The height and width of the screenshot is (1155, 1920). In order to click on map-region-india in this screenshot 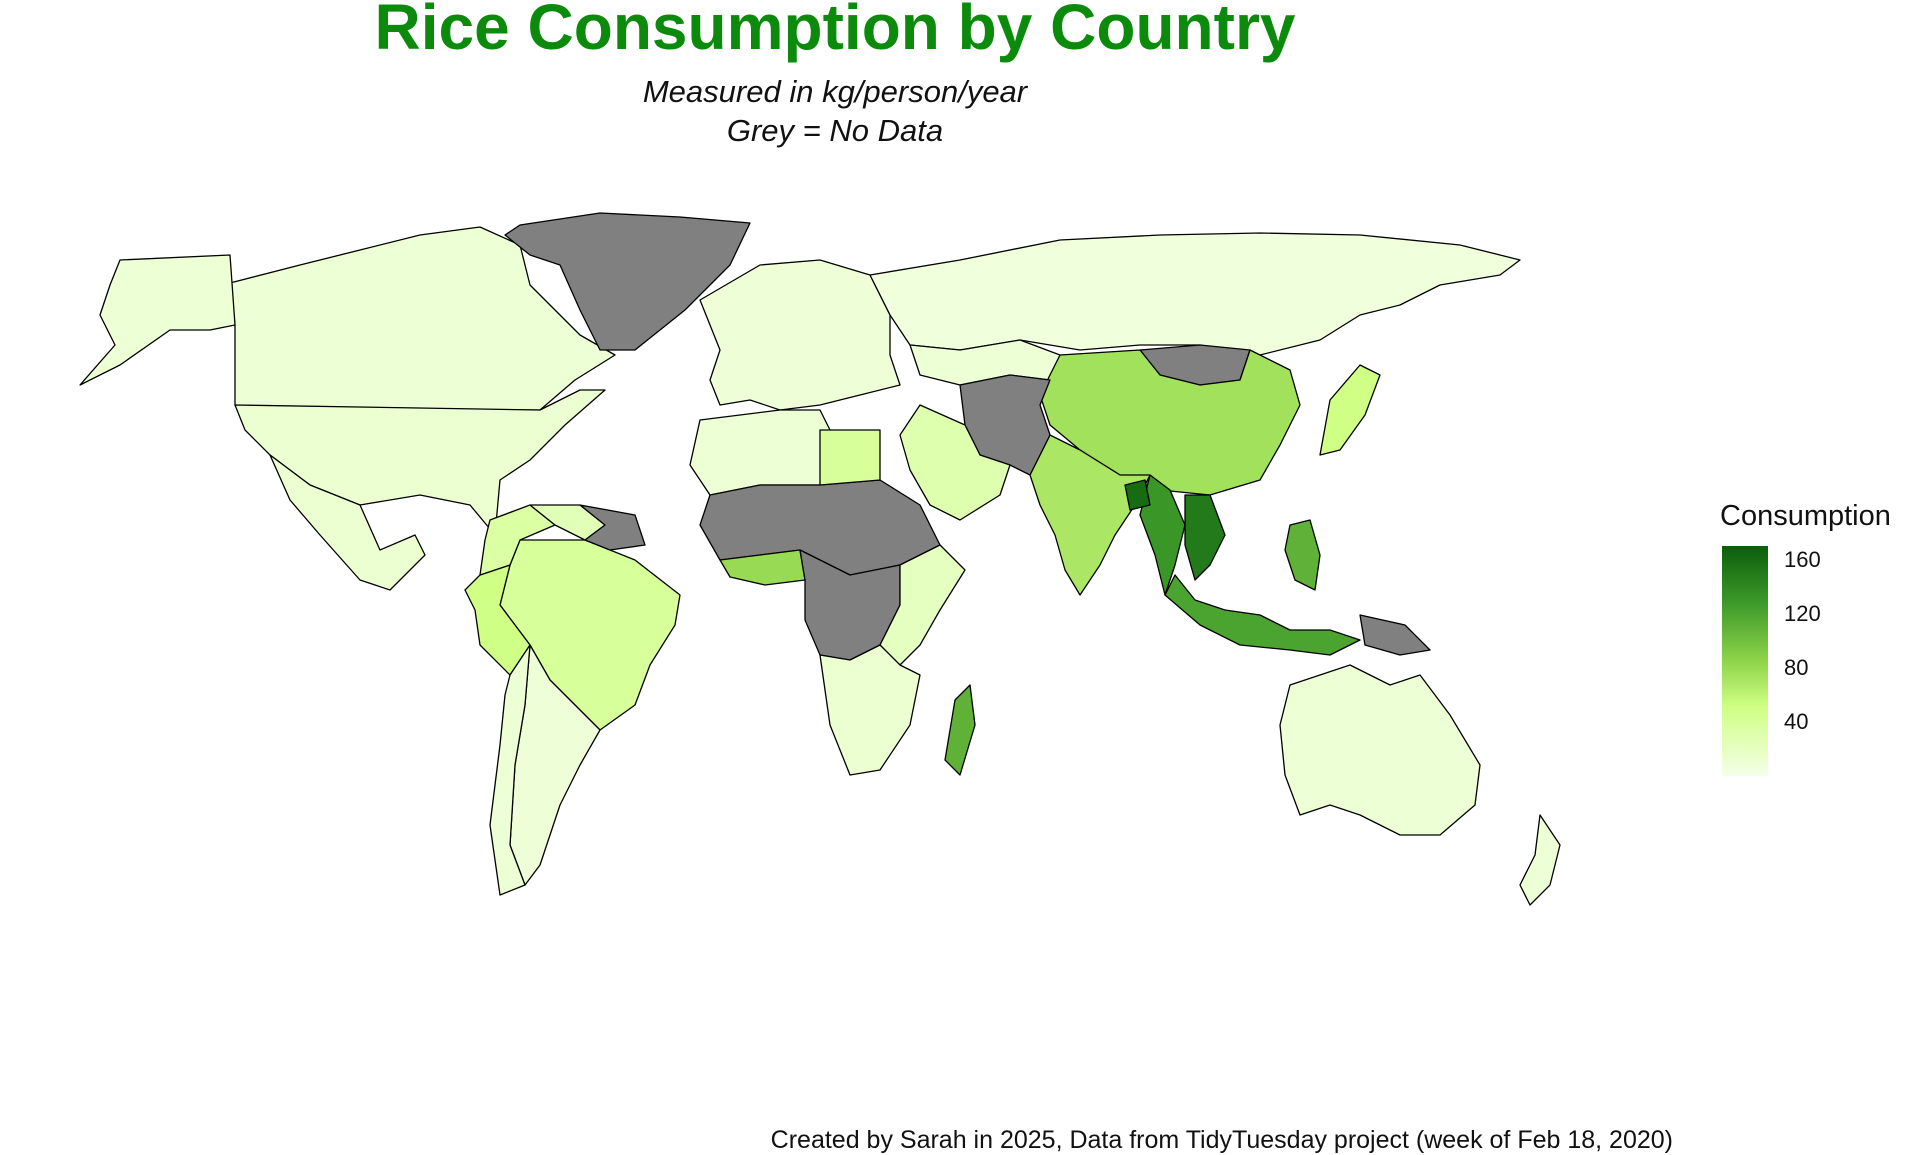, I will do `click(1090, 515)`.